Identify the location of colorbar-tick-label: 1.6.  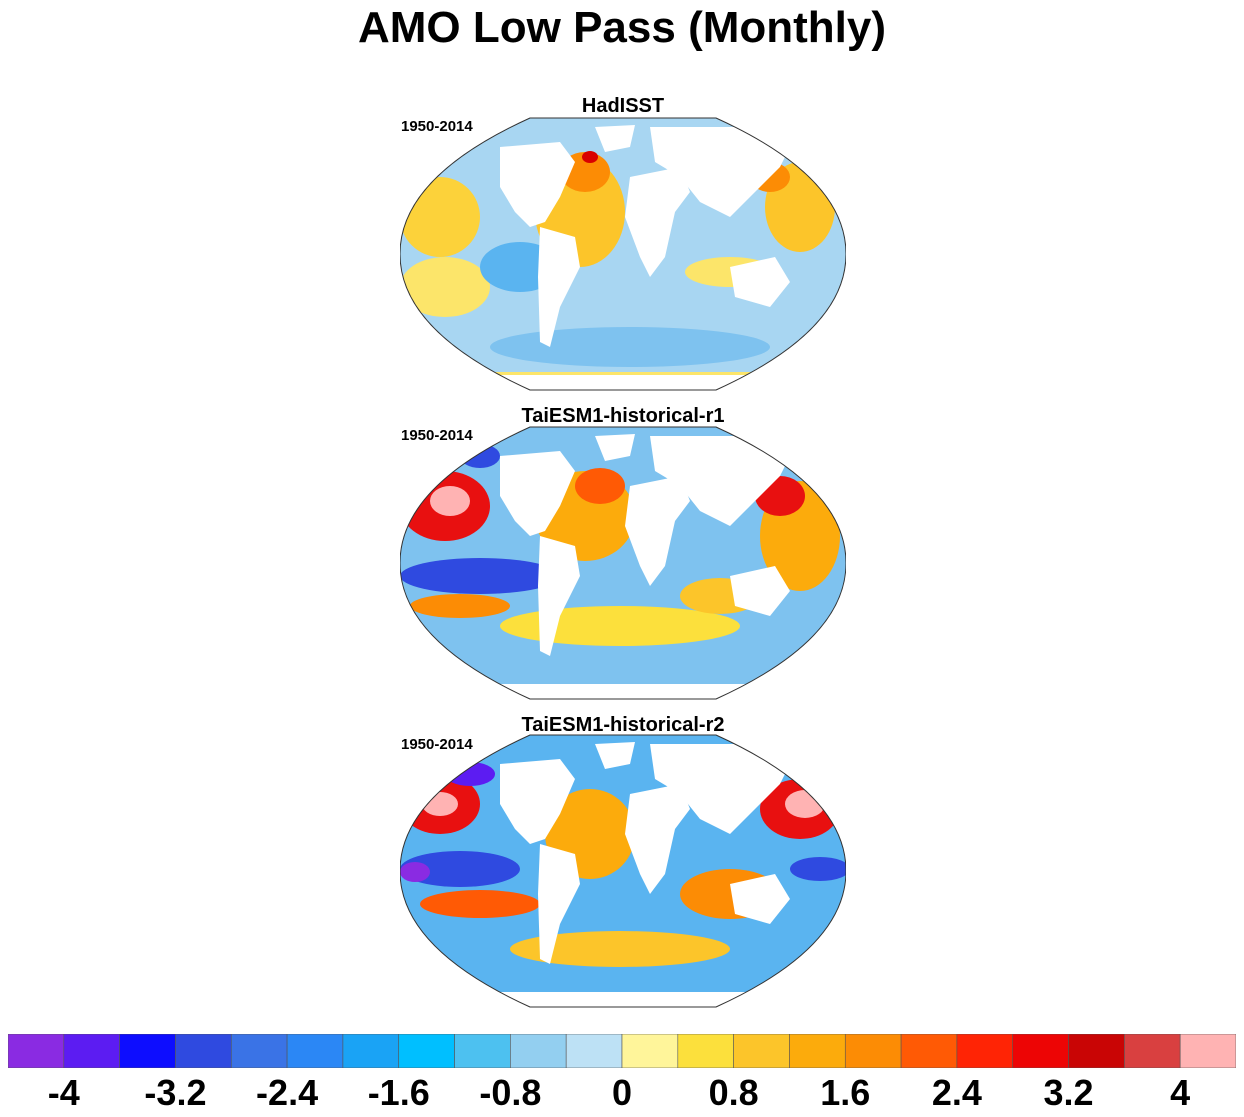
(845, 1092).